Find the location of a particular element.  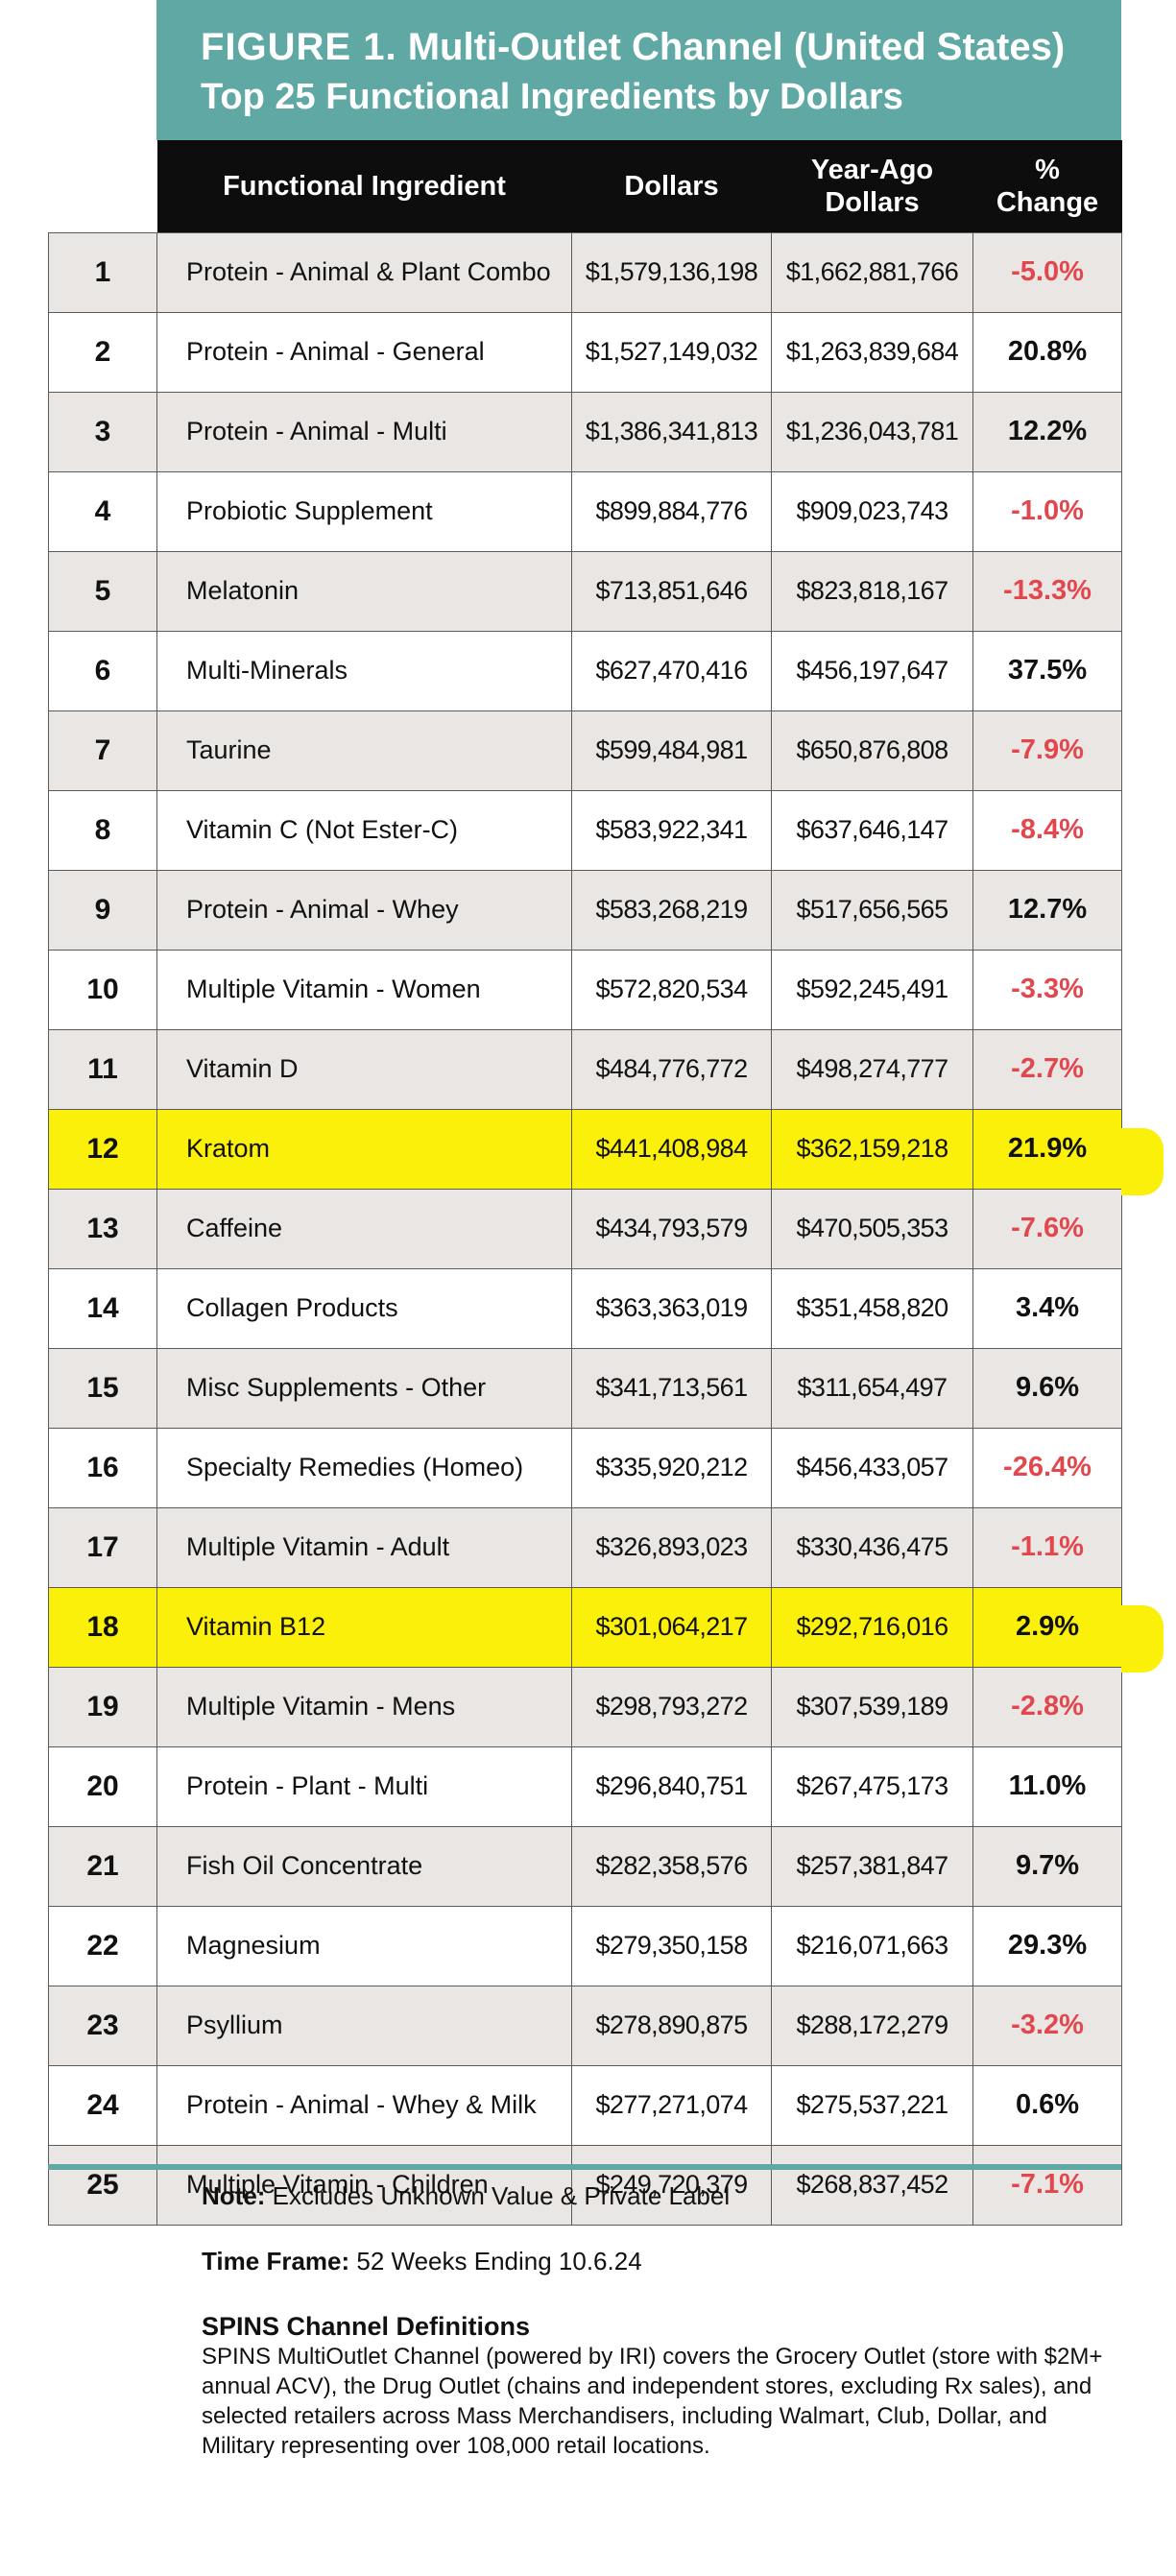

year-ago-dollars-cell: $216,071,663 is located at coordinates (872, 1945).